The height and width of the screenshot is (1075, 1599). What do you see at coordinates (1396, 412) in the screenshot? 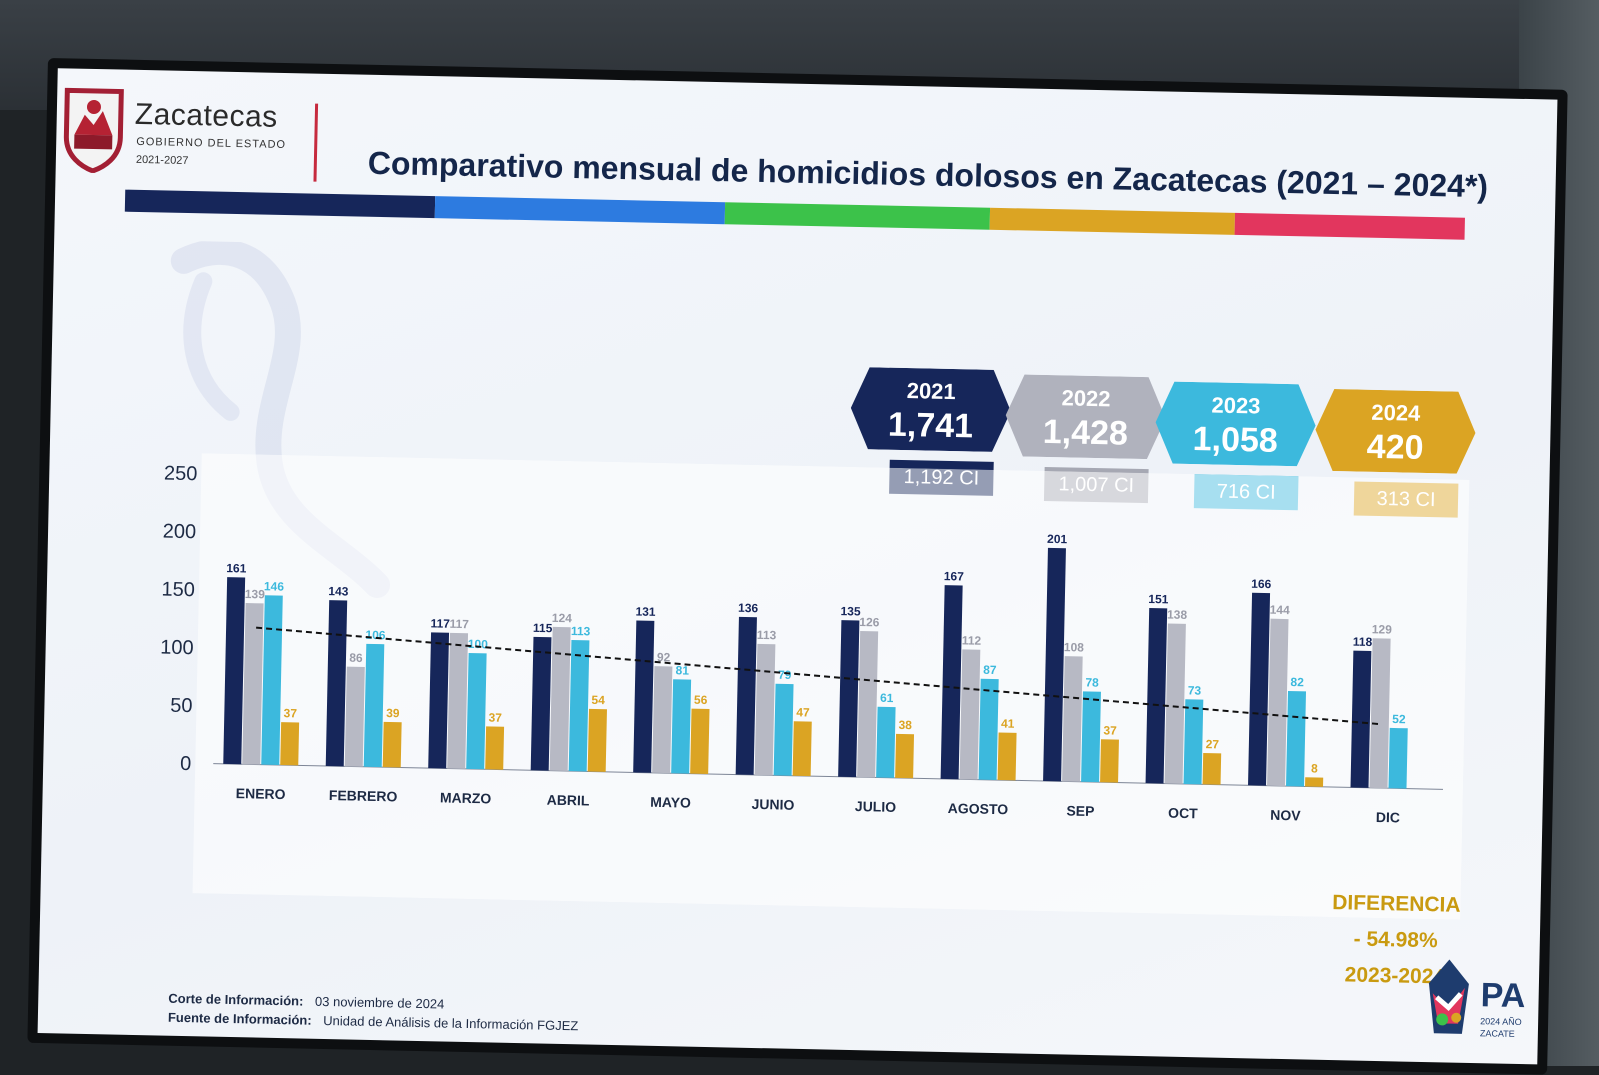
I see `card-year-2024: 2024` at bounding box center [1396, 412].